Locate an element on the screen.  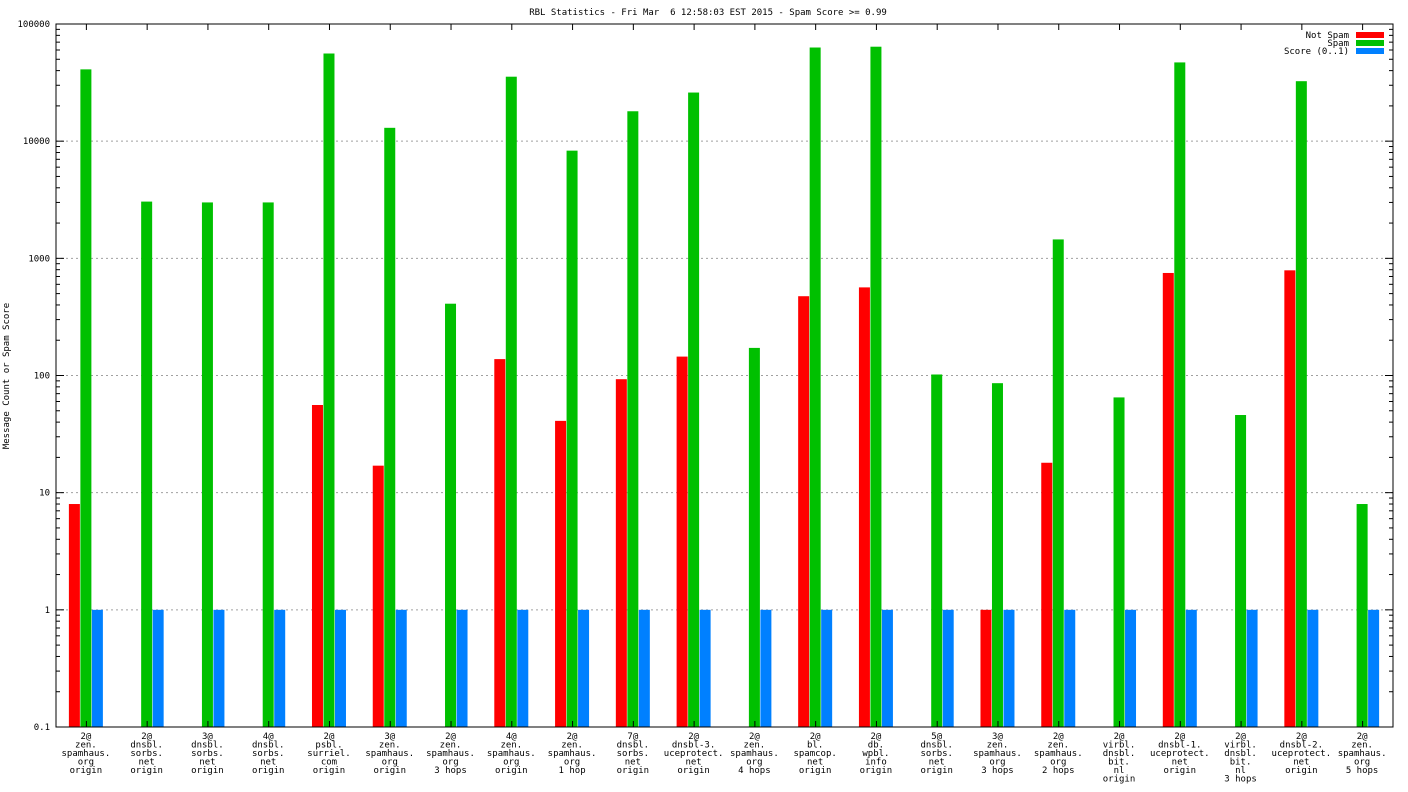
y-tick-label: 100000 is located at coordinates (33, 25).